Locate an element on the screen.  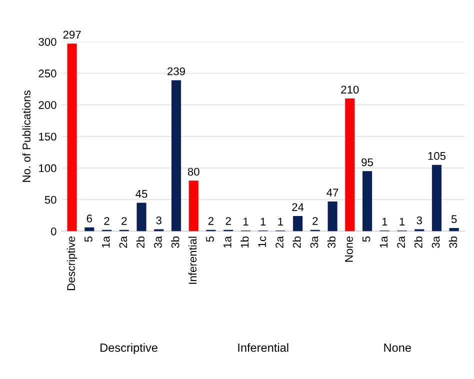
y-tick-label: 200 is located at coordinates (47, 105).